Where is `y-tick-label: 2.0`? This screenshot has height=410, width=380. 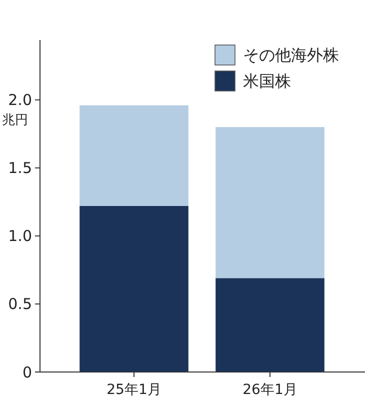
y-tick-label: 2.0 is located at coordinates (20, 100).